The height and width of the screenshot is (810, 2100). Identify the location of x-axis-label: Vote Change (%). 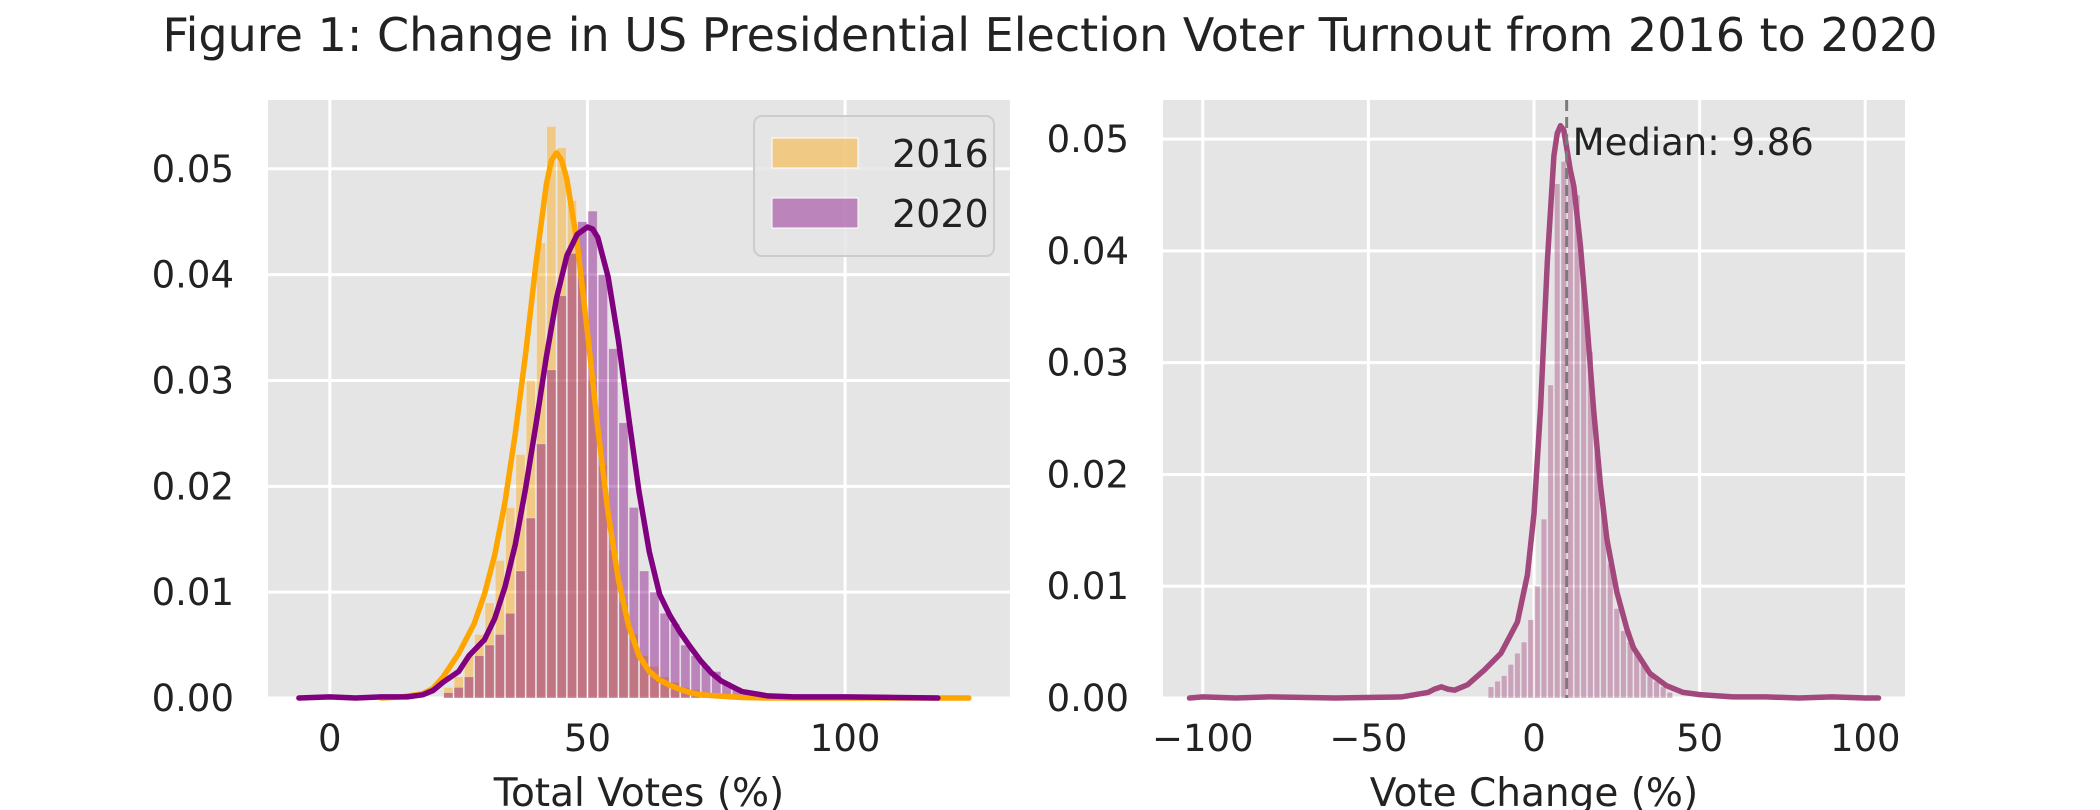
(1534, 790).